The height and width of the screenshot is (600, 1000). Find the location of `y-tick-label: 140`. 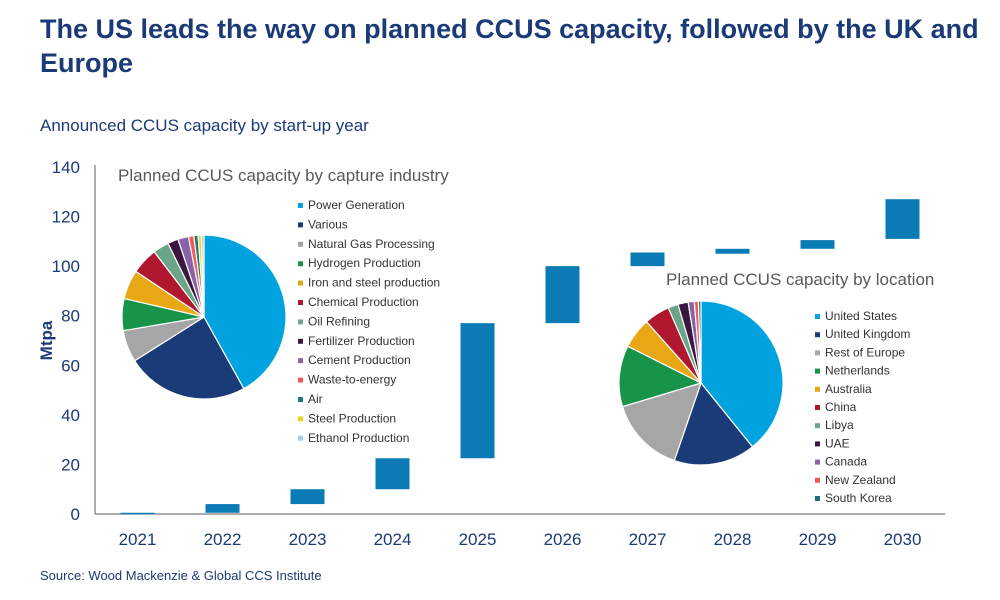

y-tick-label: 140 is located at coordinates (66, 167).